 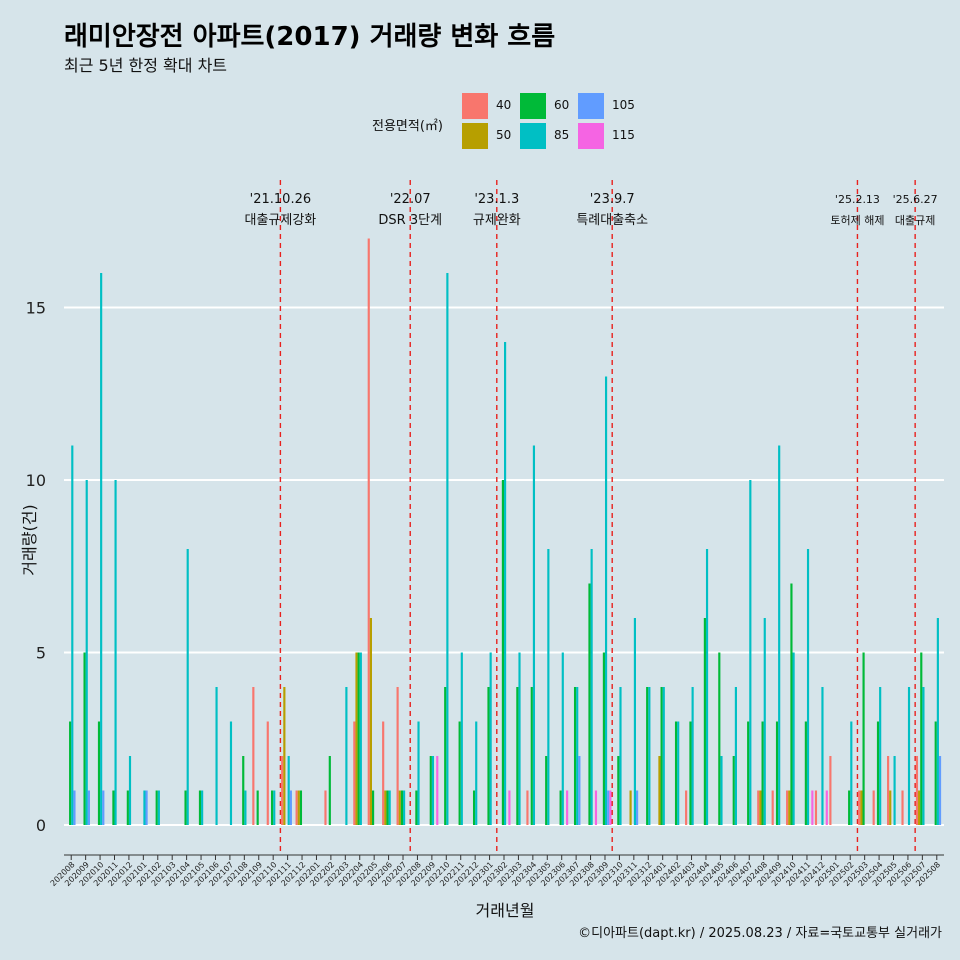 What do you see at coordinates (496, 199) in the screenshot?
I see `event-date: '23.1.3` at bounding box center [496, 199].